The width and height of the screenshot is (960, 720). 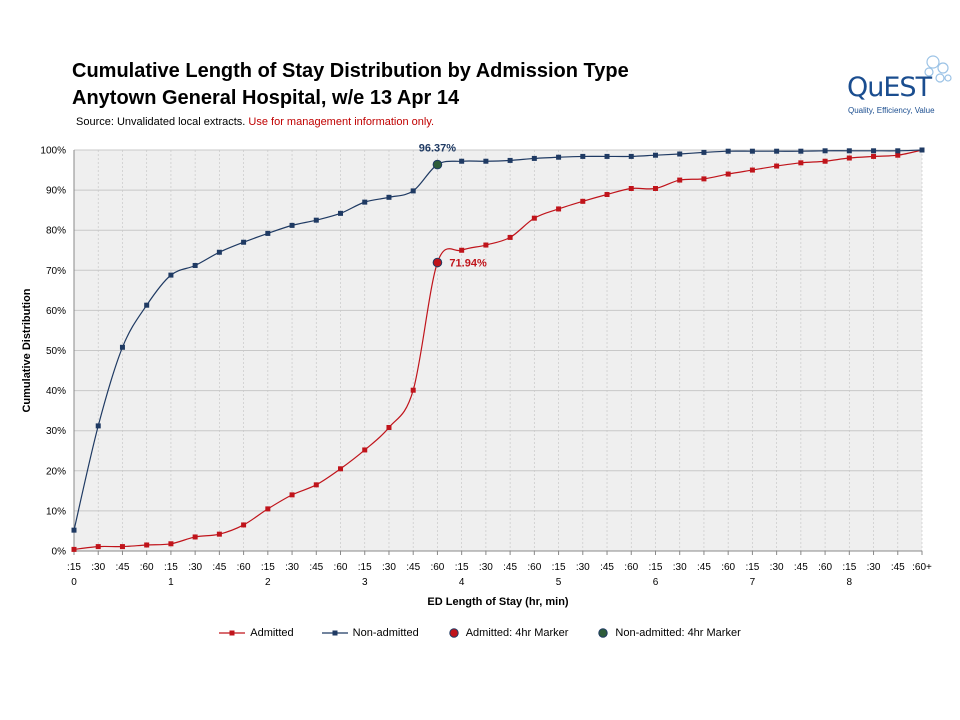 I want to click on x-hour-label: 3, so click(x=365, y=582).